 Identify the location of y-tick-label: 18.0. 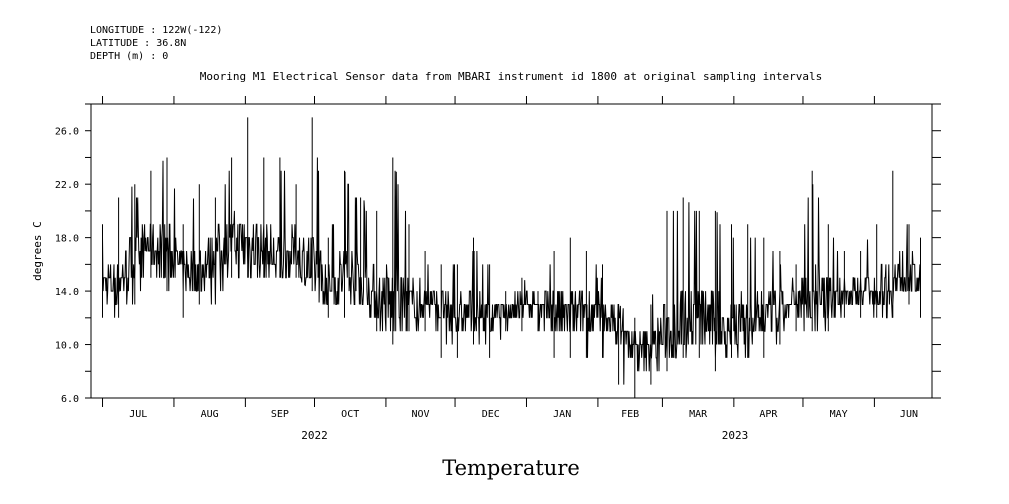
(67, 239).